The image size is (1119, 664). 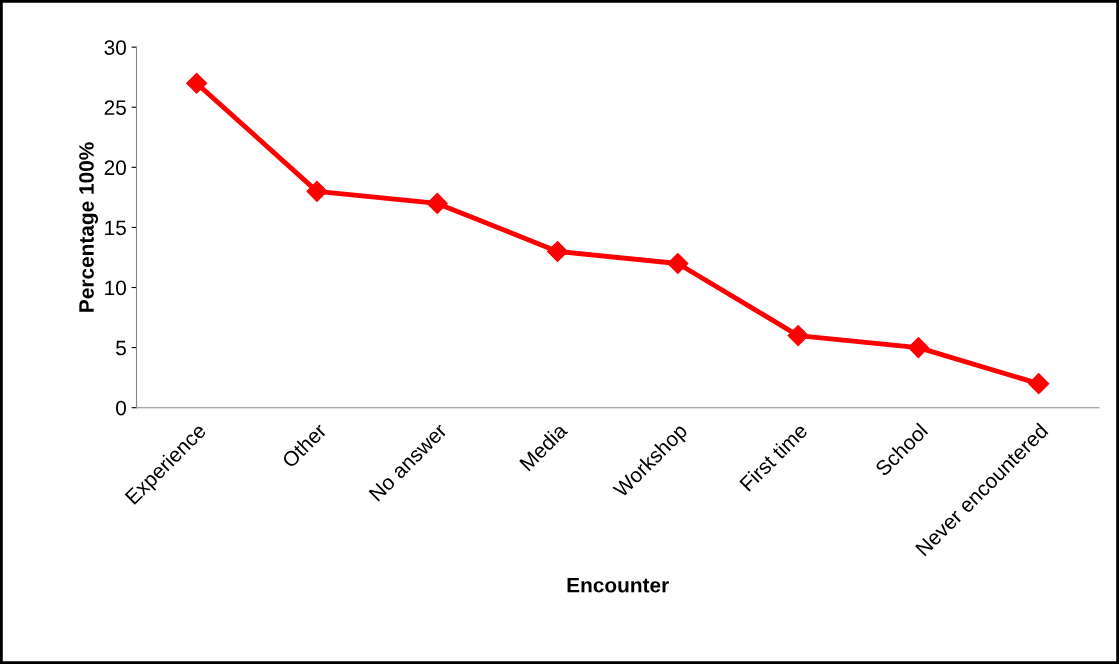 I want to click on y-tick-label: 10, so click(x=115, y=288).